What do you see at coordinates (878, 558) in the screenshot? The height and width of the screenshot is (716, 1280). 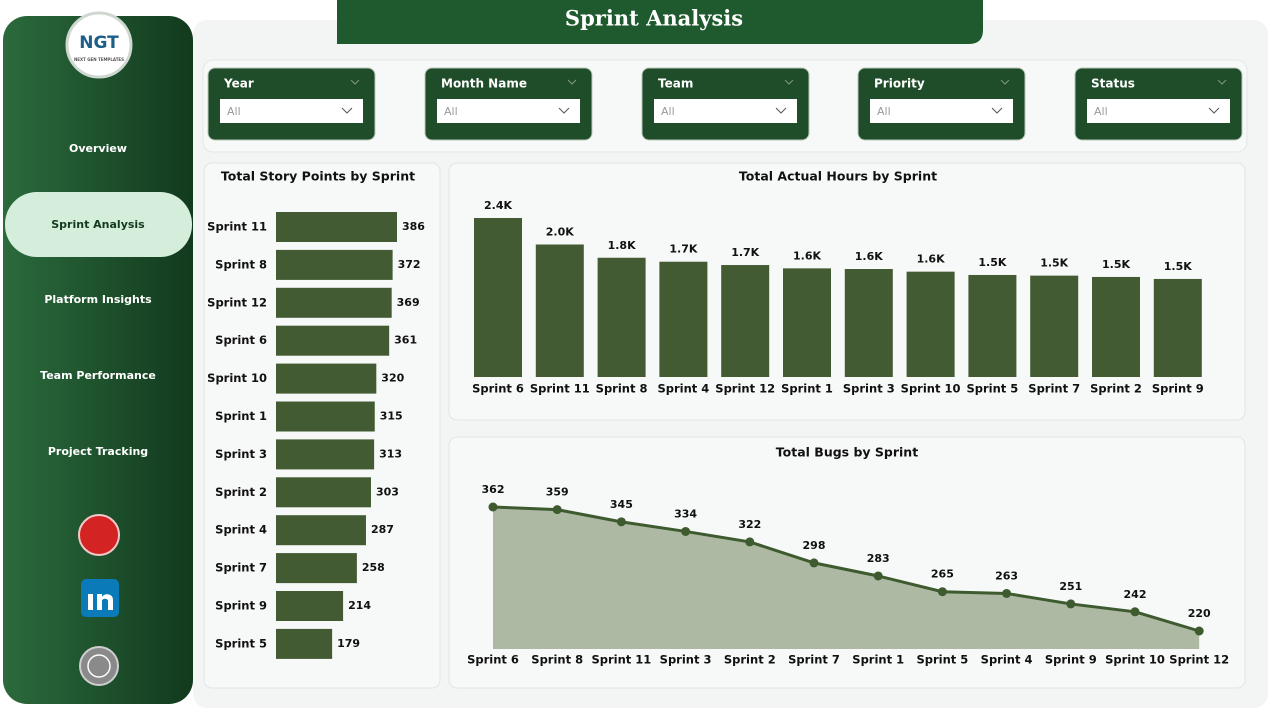 I see `value-label: 283` at bounding box center [878, 558].